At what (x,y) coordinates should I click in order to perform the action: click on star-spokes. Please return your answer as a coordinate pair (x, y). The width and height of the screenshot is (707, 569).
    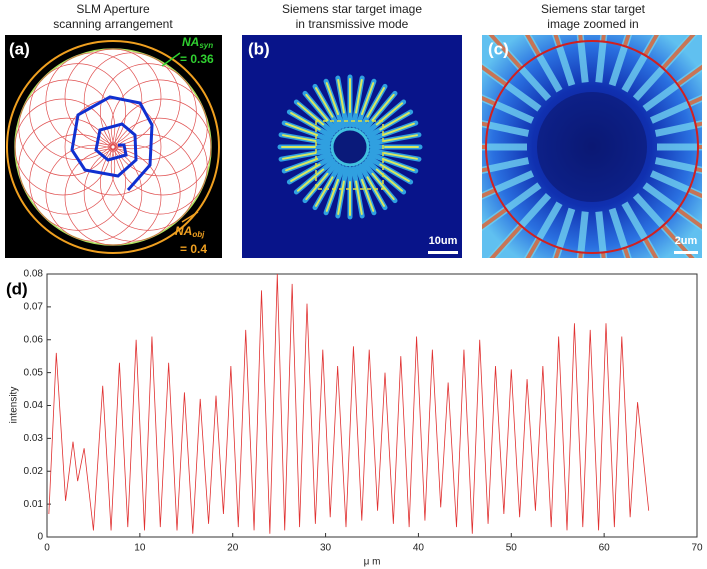
    Looking at the image, I should click on (350, 147).